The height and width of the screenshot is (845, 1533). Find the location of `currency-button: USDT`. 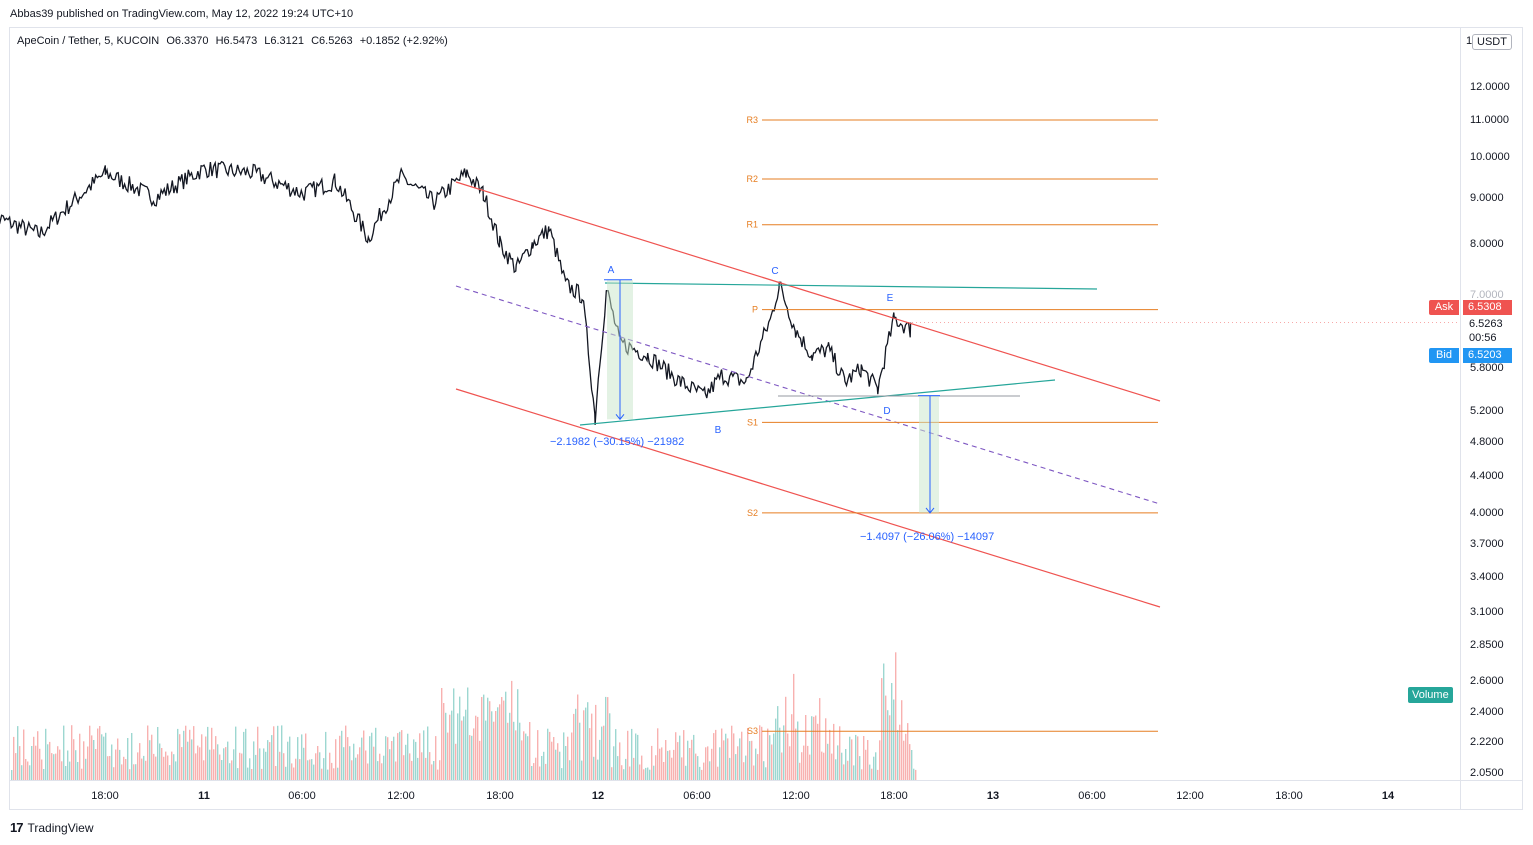

currency-button: USDT is located at coordinates (1492, 42).